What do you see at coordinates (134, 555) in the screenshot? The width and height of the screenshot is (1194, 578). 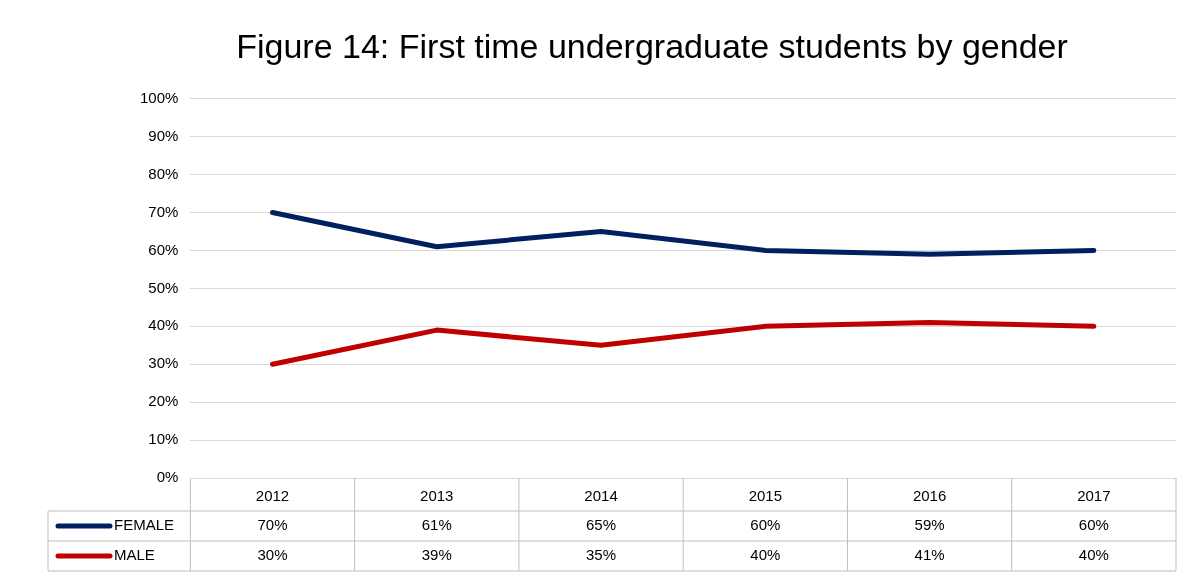 I see `legend-label: MALE` at bounding box center [134, 555].